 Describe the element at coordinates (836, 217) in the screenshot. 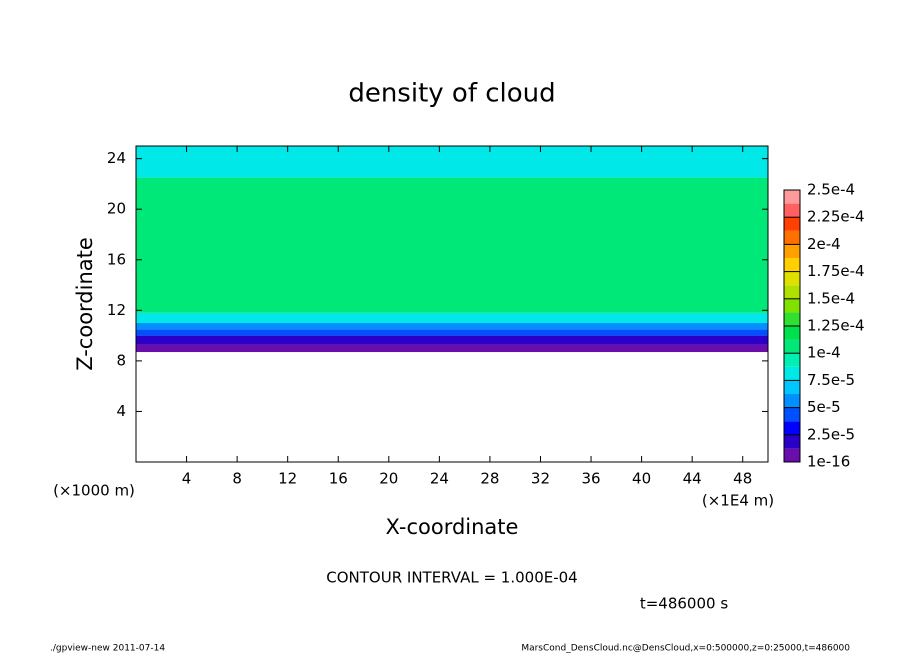

I see `colorbar-label: 2.25e-4` at that location.